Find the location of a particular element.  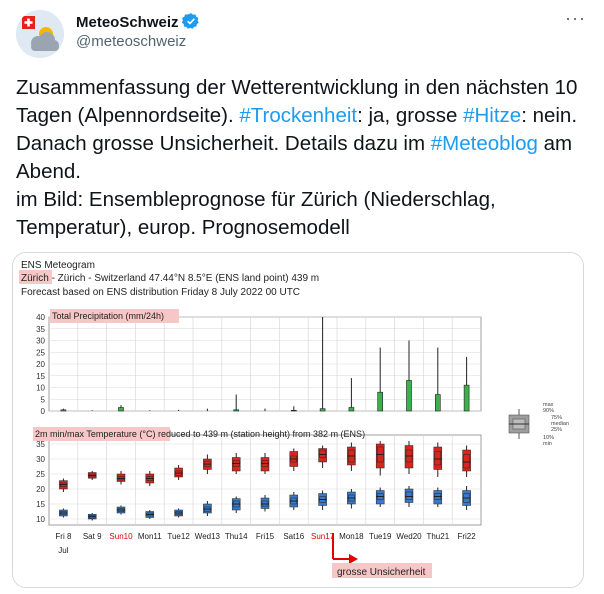

day-label: Tue19 is located at coordinates (380, 536).